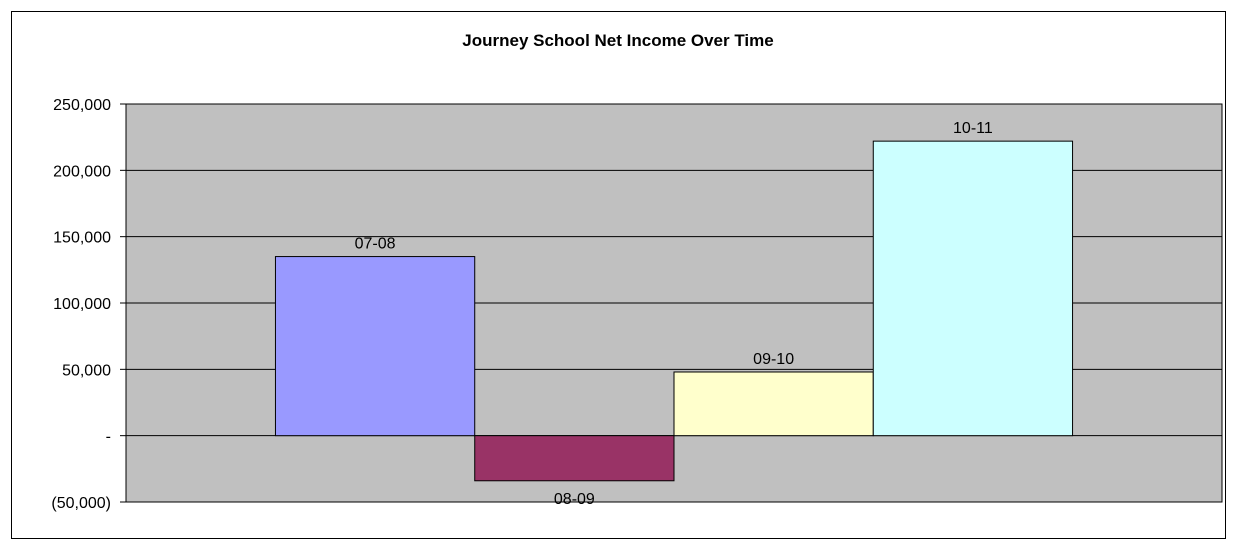 This screenshot has width=1236, height=539. Describe the element at coordinates (82, 304) in the screenshot. I see `y-tick-label: 100,000` at that location.